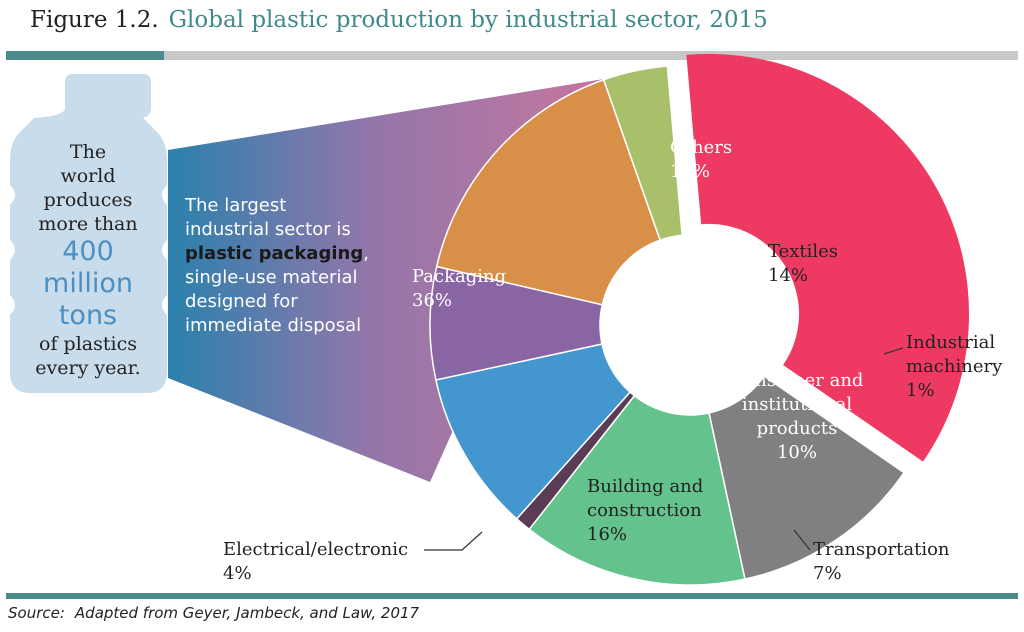  I want to click on bottle-line-4: more than, so click(88, 224).